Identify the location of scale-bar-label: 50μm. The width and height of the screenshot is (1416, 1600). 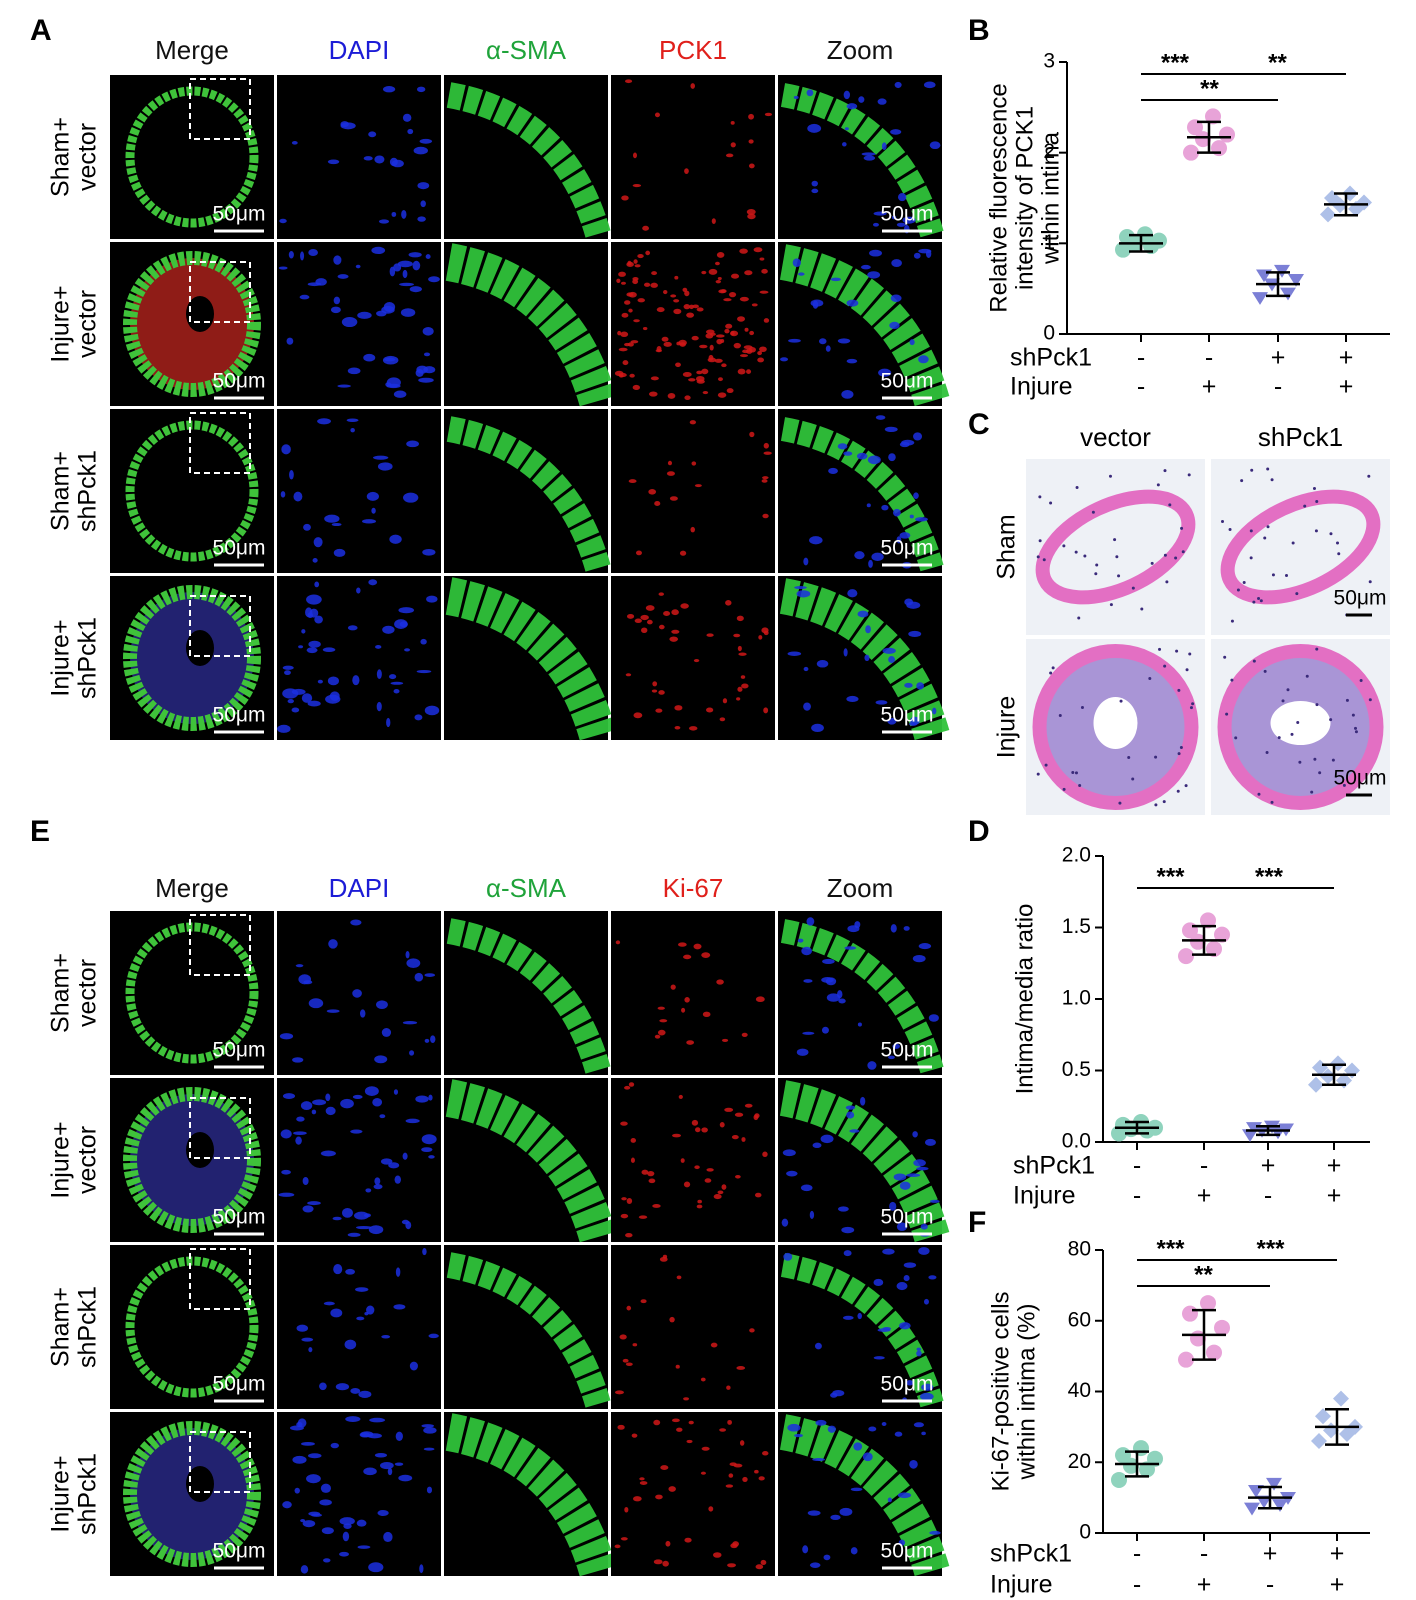
(239, 1217).